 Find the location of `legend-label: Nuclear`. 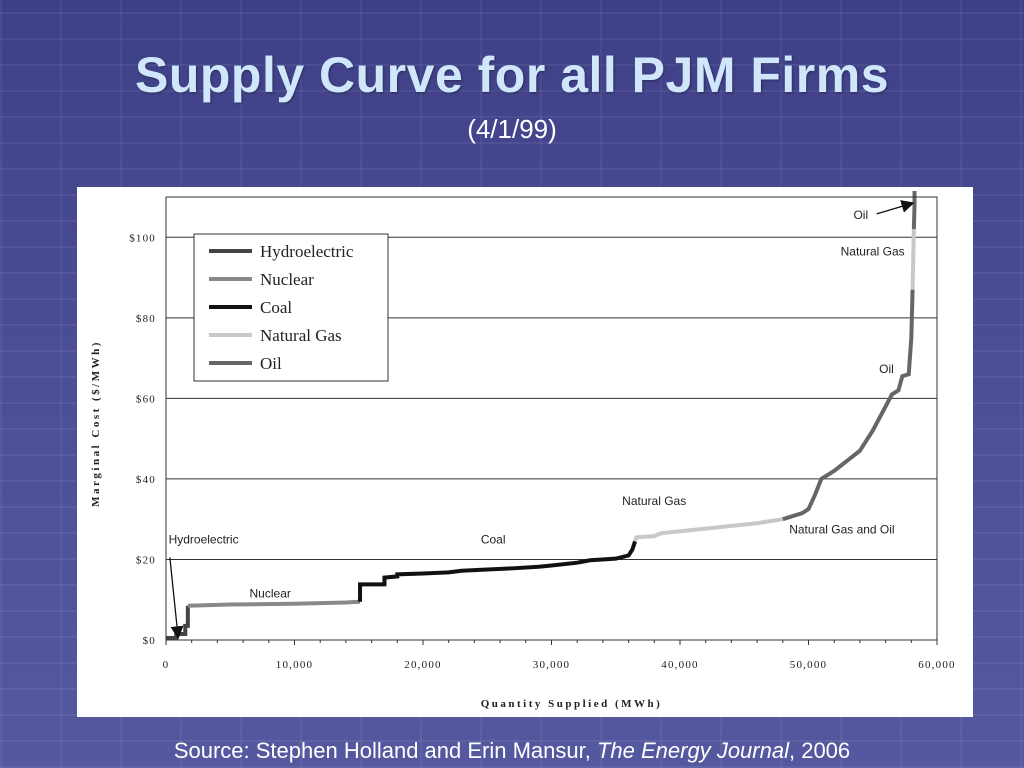

legend-label: Nuclear is located at coordinates (287, 279).